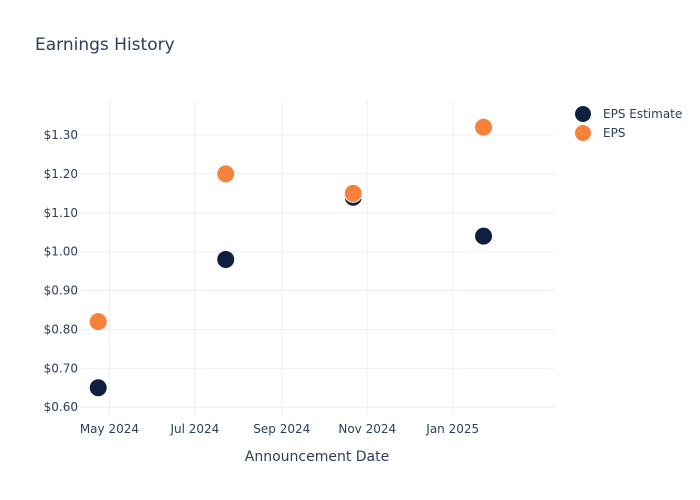  Describe the element at coordinates (109, 429) in the screenshot. I see `x-tick-label: May 2024` at that location.